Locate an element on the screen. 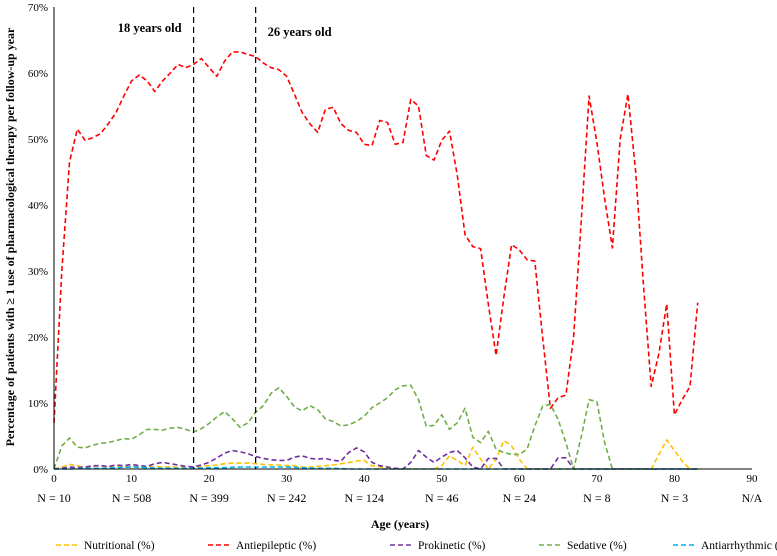 This screenshot has height=556, width=777. y-tick-label: 60% is located at coordinates (38, 74).